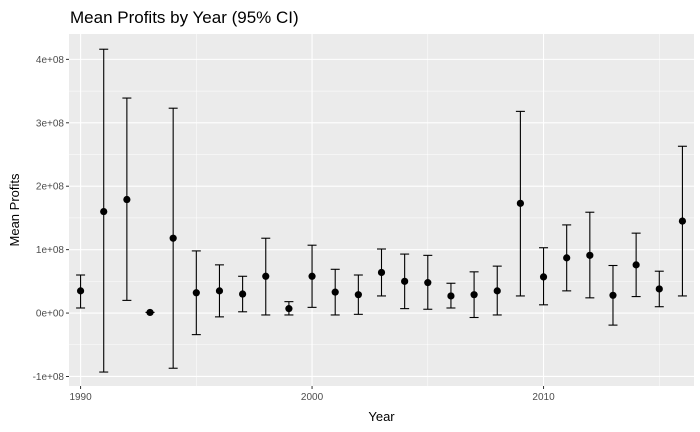 The width and height of the screenshot is (700, 432). Describe the element at coordinates (50, 314) in the screenshot. I see `y-tick-label: 0e+00` at that location.